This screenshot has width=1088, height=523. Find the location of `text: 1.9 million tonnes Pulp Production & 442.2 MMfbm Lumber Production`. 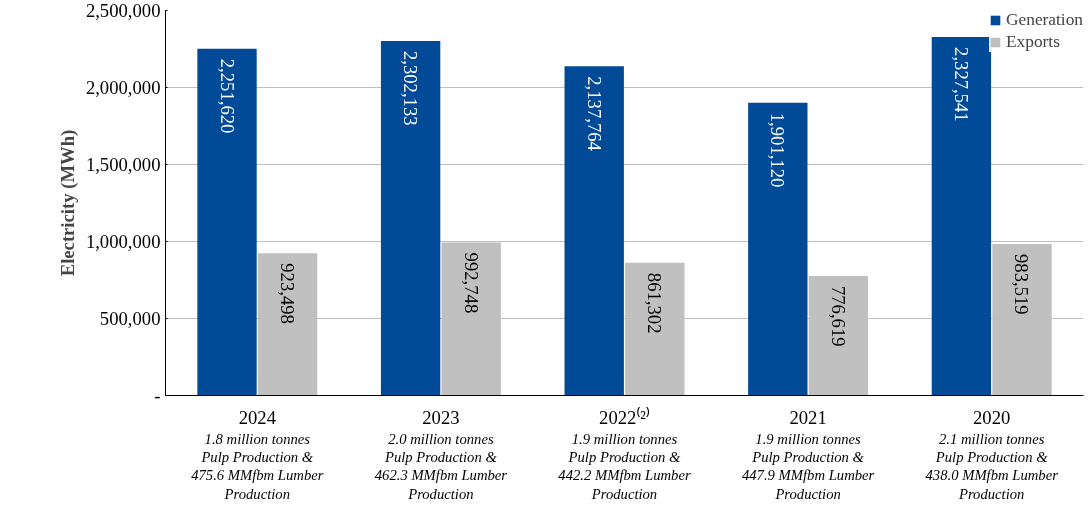

text: 1.9 million tonnes Pulp Production & 442.2 MMfbm Lumber Production is located at coordinates (624, 466).